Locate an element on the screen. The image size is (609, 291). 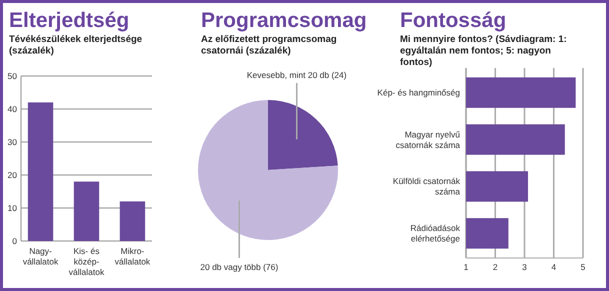
y-tick-label: 30 is located at coordinates (13, 142).